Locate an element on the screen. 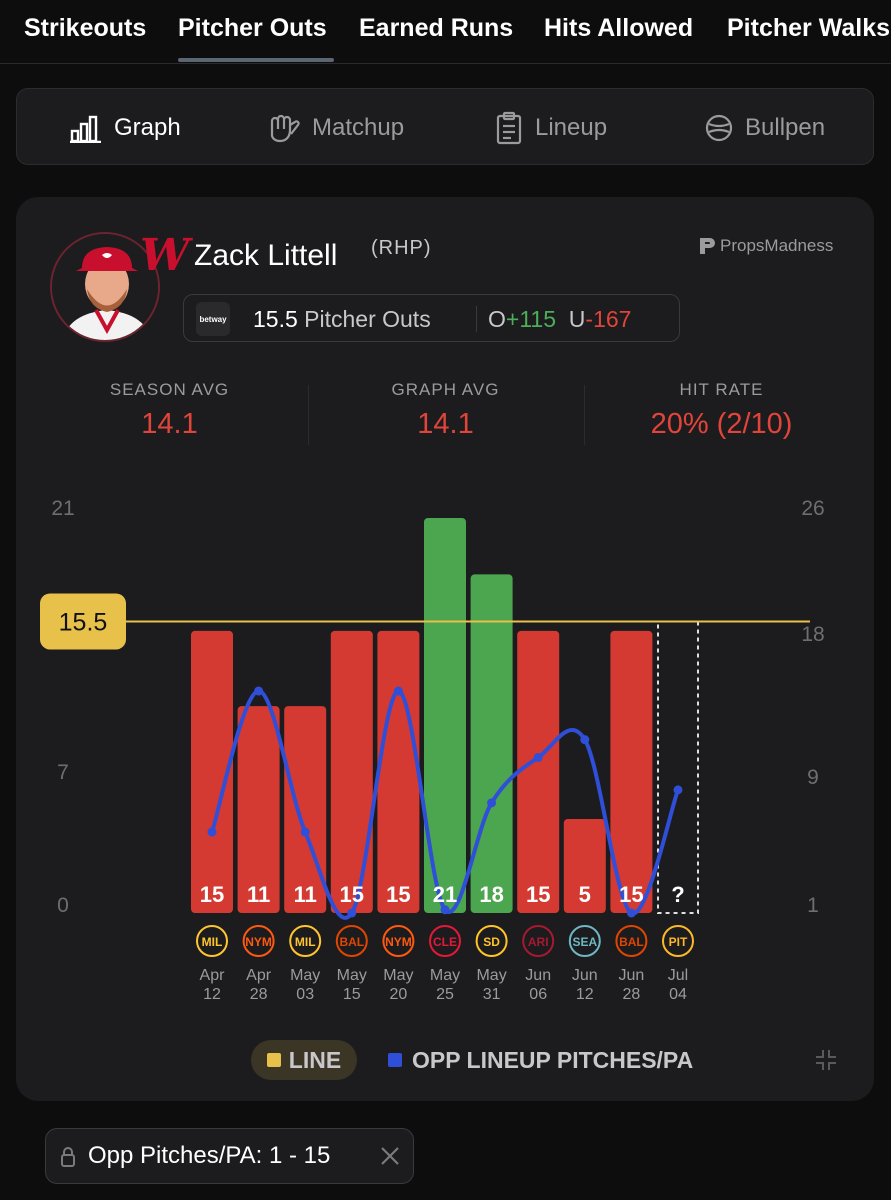  stat-value: 20% (2/10) is located at coordinates (721, 424).